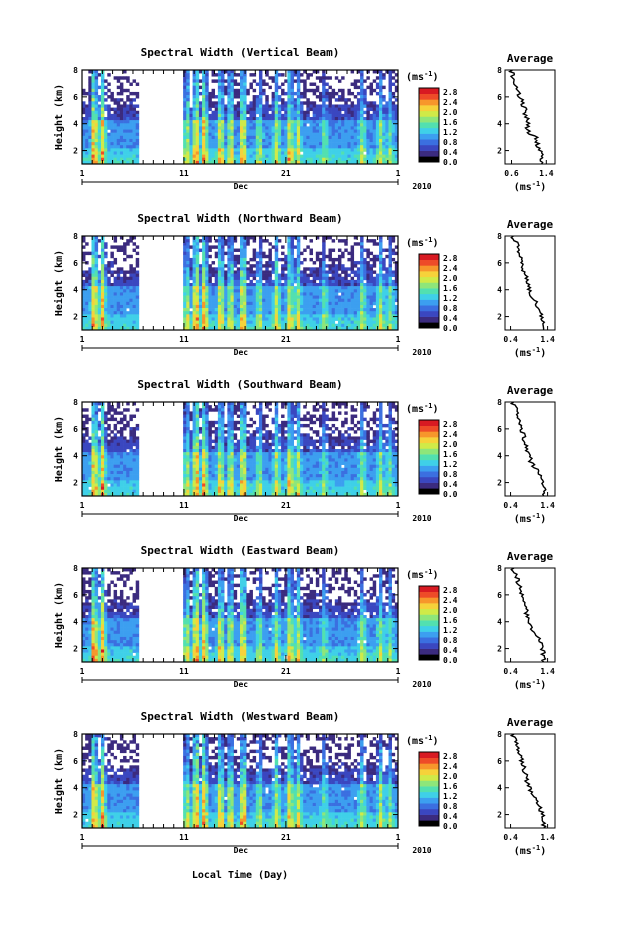 Image resolution: width=619 pixels, height=931 pixels. I want to click on colorbar-tick-label: 0.0, so click(450, 162).